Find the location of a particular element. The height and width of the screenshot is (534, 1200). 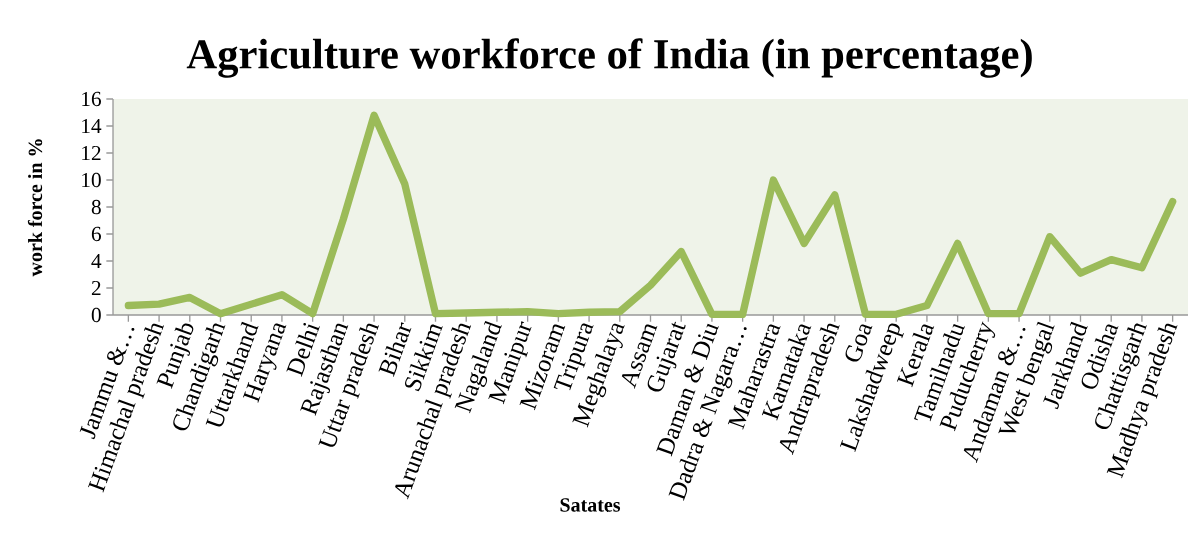

chart-title: Agriculture workforce of India (in percentage) is located at coordinates (609, 58).